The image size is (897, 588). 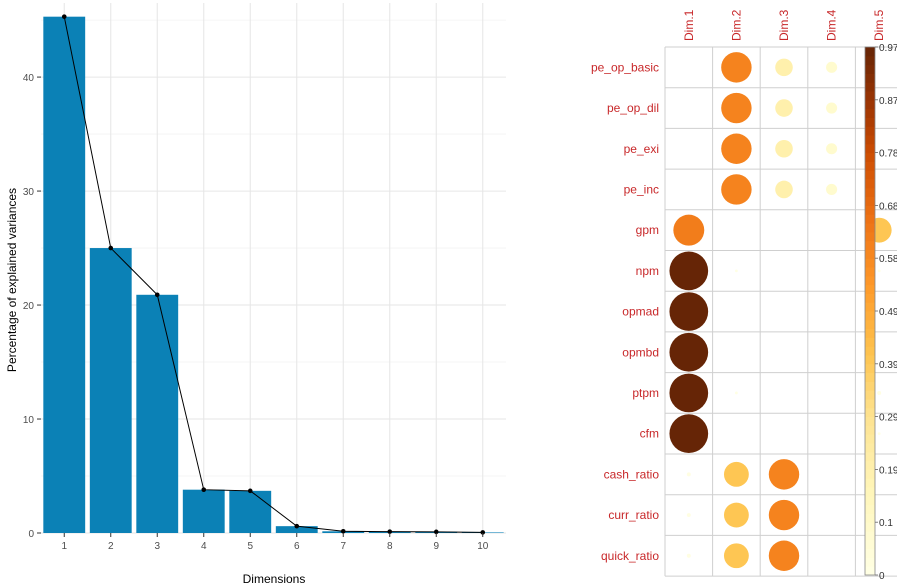 I want to click on x-tick-label: 9, so click(x=436, y=546).